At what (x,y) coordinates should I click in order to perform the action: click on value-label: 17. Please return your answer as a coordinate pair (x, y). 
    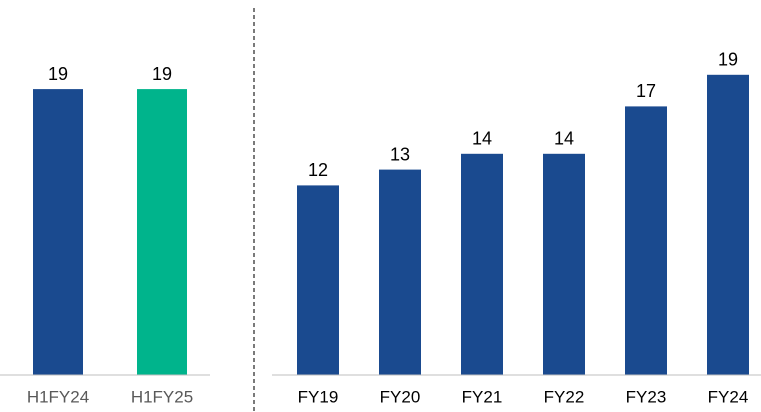
    Looking at the image, I should click on (646, 91).